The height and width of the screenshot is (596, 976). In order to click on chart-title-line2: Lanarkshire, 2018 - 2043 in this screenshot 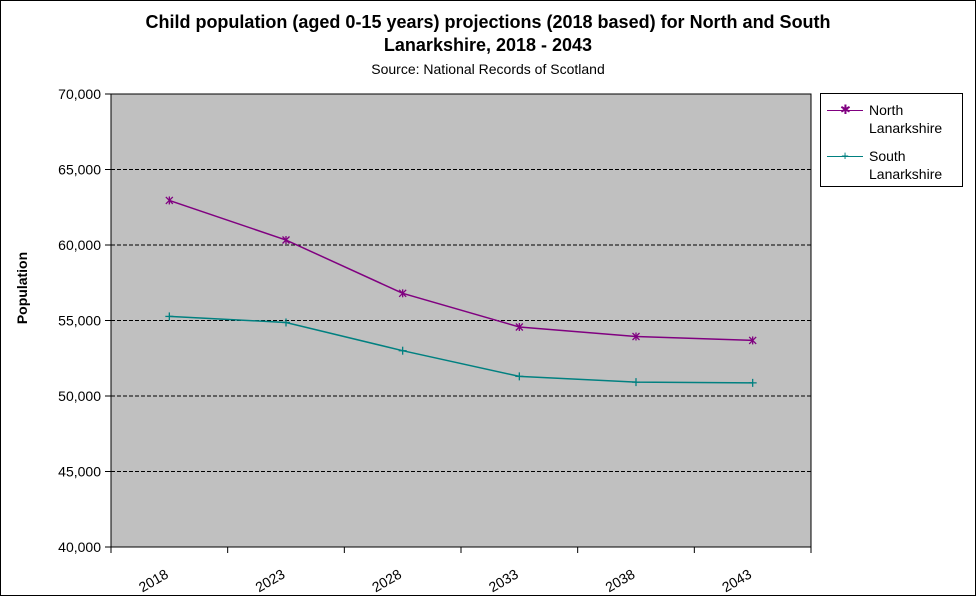, I will do `click(488, 45)`.